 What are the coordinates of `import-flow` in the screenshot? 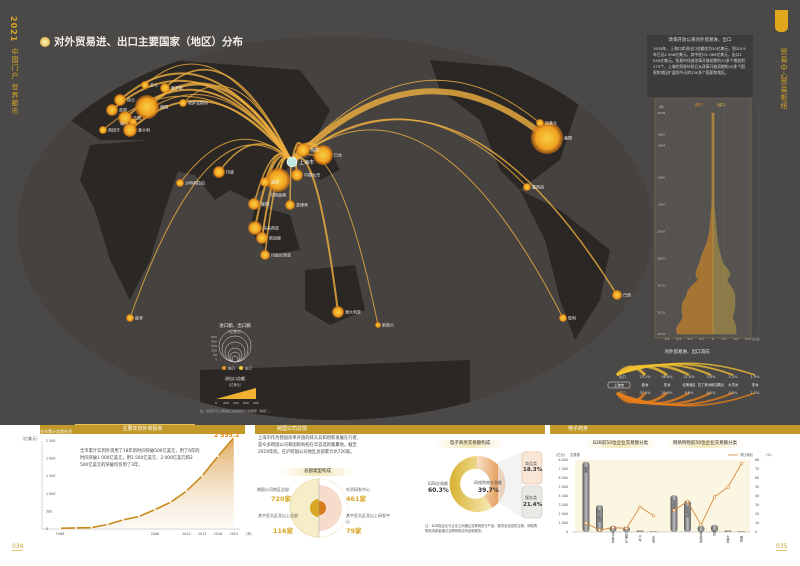 It's located at (686, 399).